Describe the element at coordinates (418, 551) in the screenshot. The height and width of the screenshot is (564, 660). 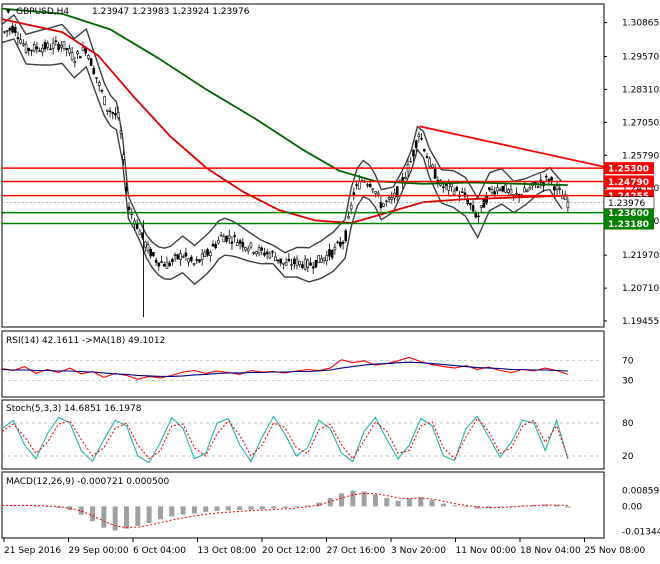
I see `time-tick-label: 3 Nov 20:00` at that location.